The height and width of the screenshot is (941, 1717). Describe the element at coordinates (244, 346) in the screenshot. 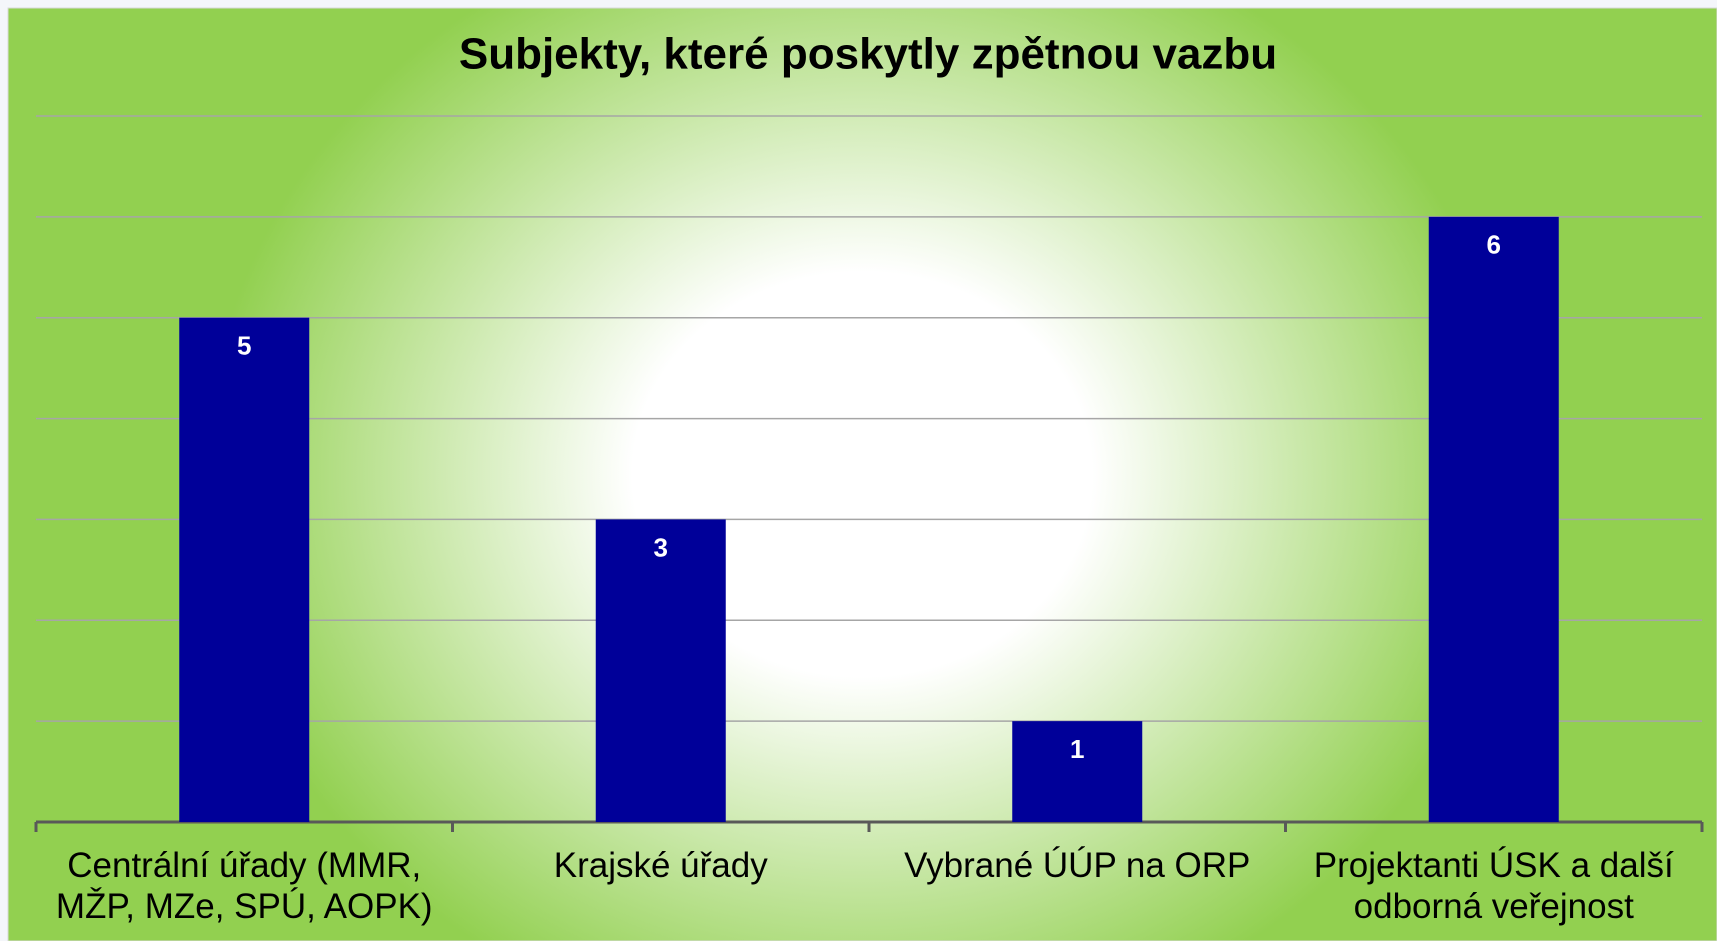

I see `data-label: 5` at that location.